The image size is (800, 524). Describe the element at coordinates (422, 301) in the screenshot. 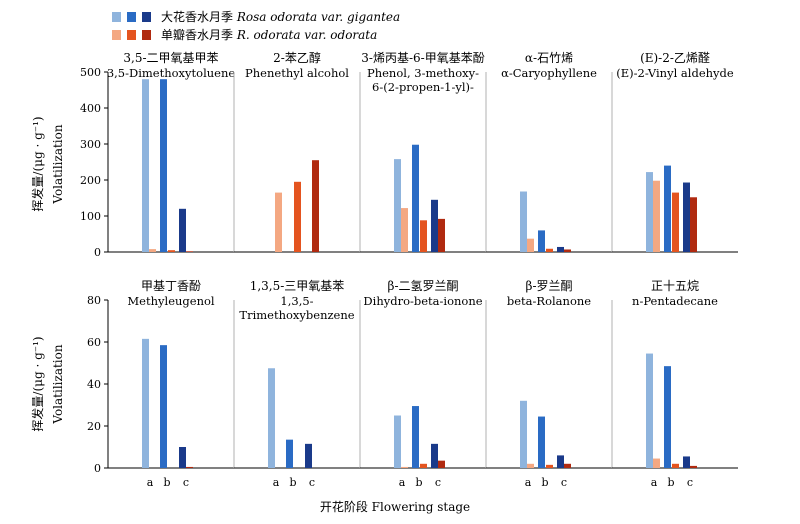

I see `panel-title-en: Dihydro-beta-ionone` at that location.